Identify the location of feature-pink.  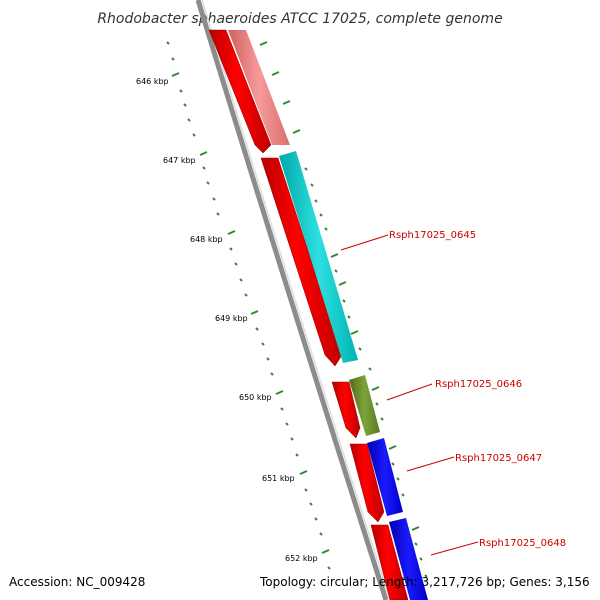
(259, 87).